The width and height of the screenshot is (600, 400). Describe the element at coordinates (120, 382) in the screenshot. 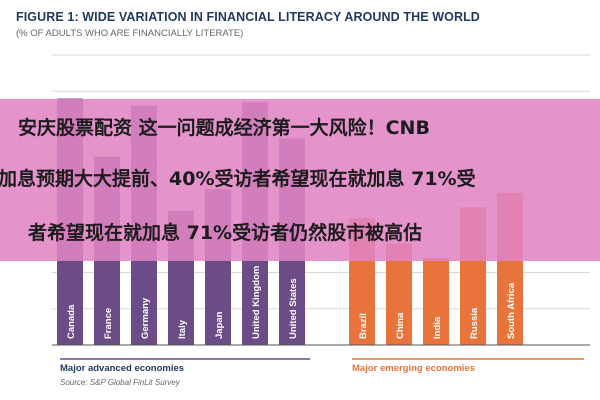

I see `source-note: Source: S&P Global FinLit Survey` at that location.